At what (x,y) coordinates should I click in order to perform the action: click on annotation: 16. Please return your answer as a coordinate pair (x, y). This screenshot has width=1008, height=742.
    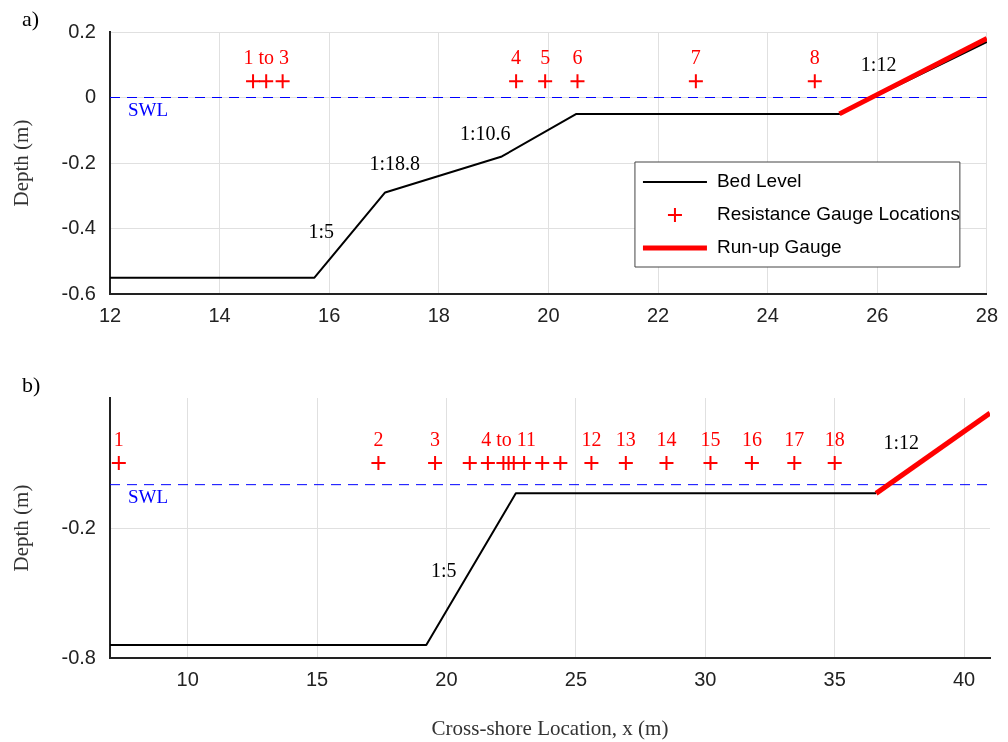
    Looking at the image, I should click on (751, 439).